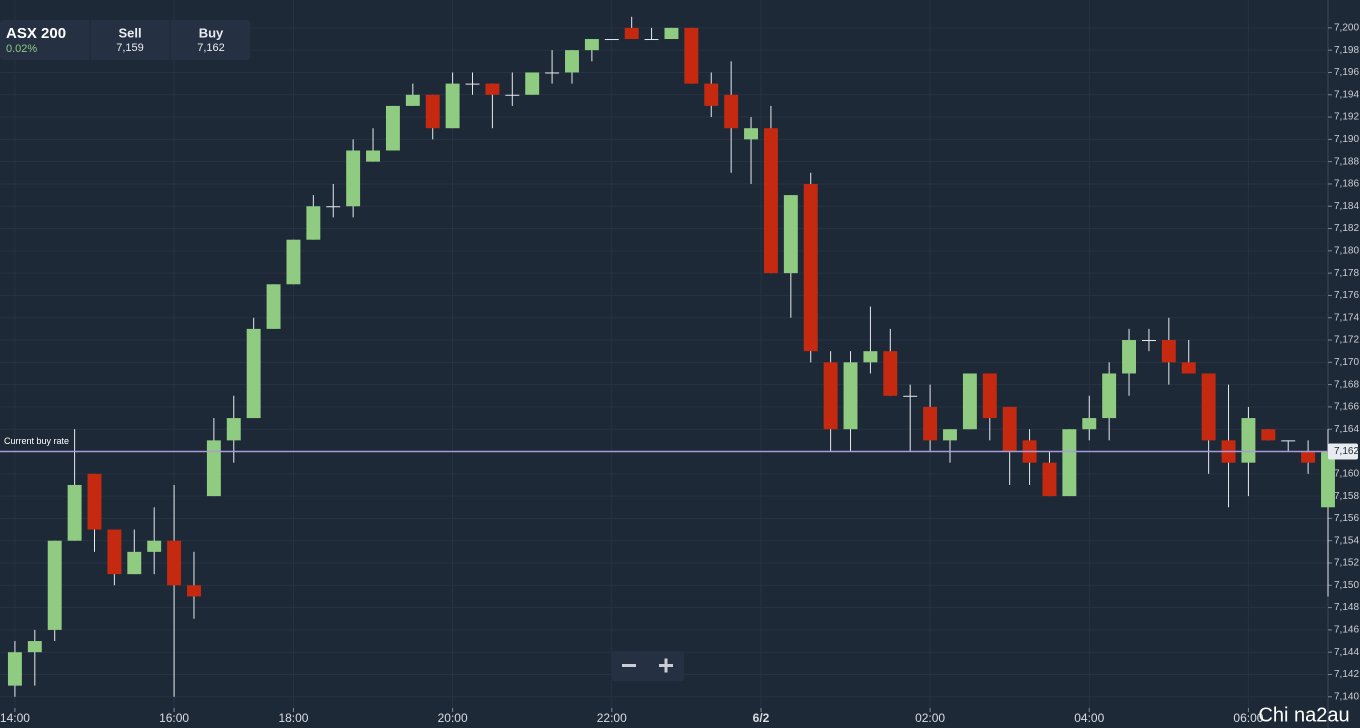 The height and width of the screenshot is (728, 1360). What do you see at coordinates (1248, 718) in the screenshot?
I see `x-tick-label: 06:00` at bounding box center [1248, 718].